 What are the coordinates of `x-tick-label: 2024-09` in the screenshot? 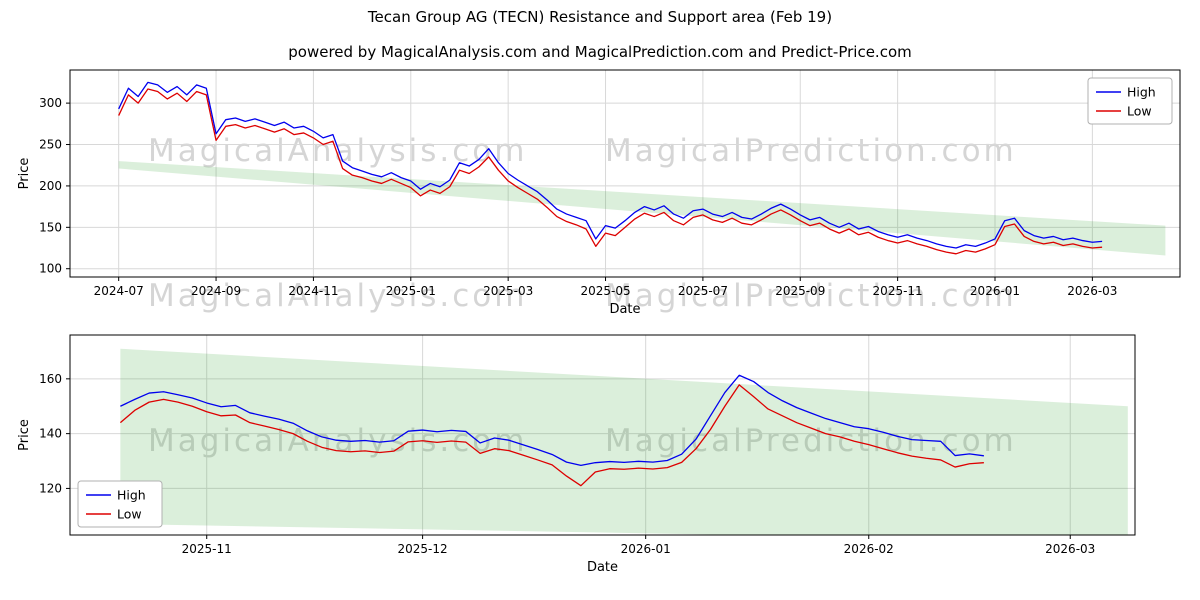 It's located at (216, 291).